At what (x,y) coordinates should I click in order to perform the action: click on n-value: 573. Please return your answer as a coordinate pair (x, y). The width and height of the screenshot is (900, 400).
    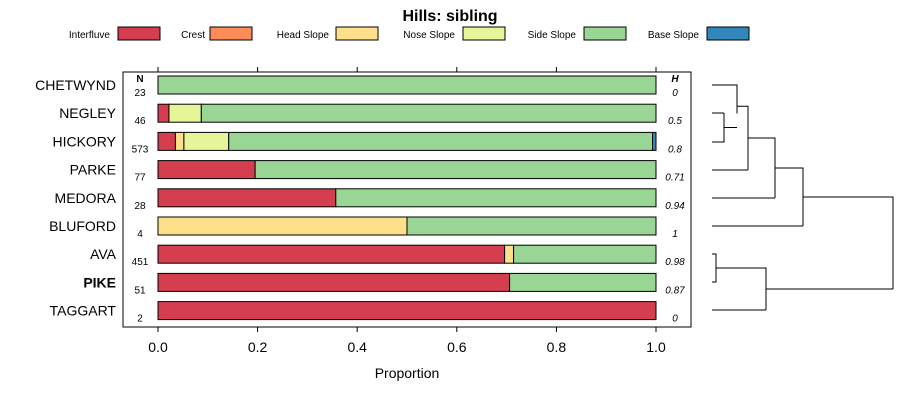
    Looking at the image, I should click on (140, 149).